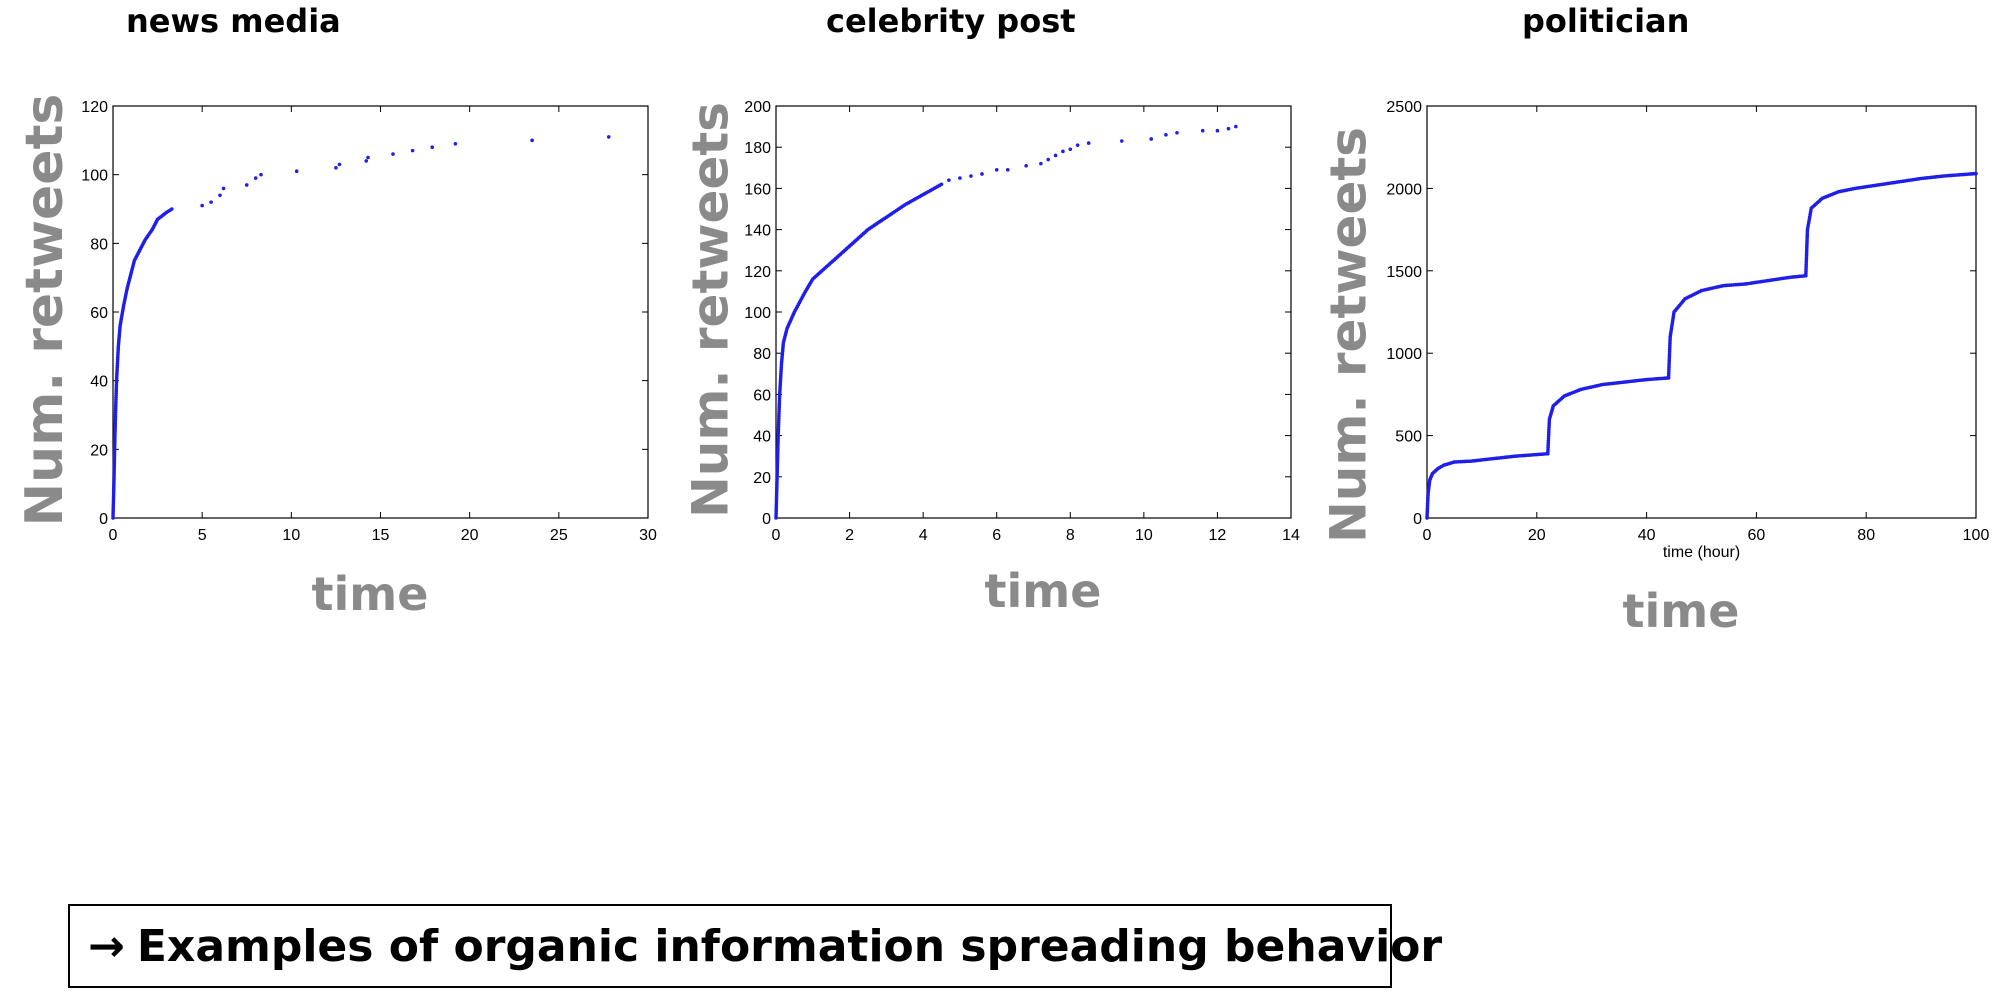  Describe the element at coordinates (1404, 107) in the screenshot. I see `y-tick-label: 2500` at that location.